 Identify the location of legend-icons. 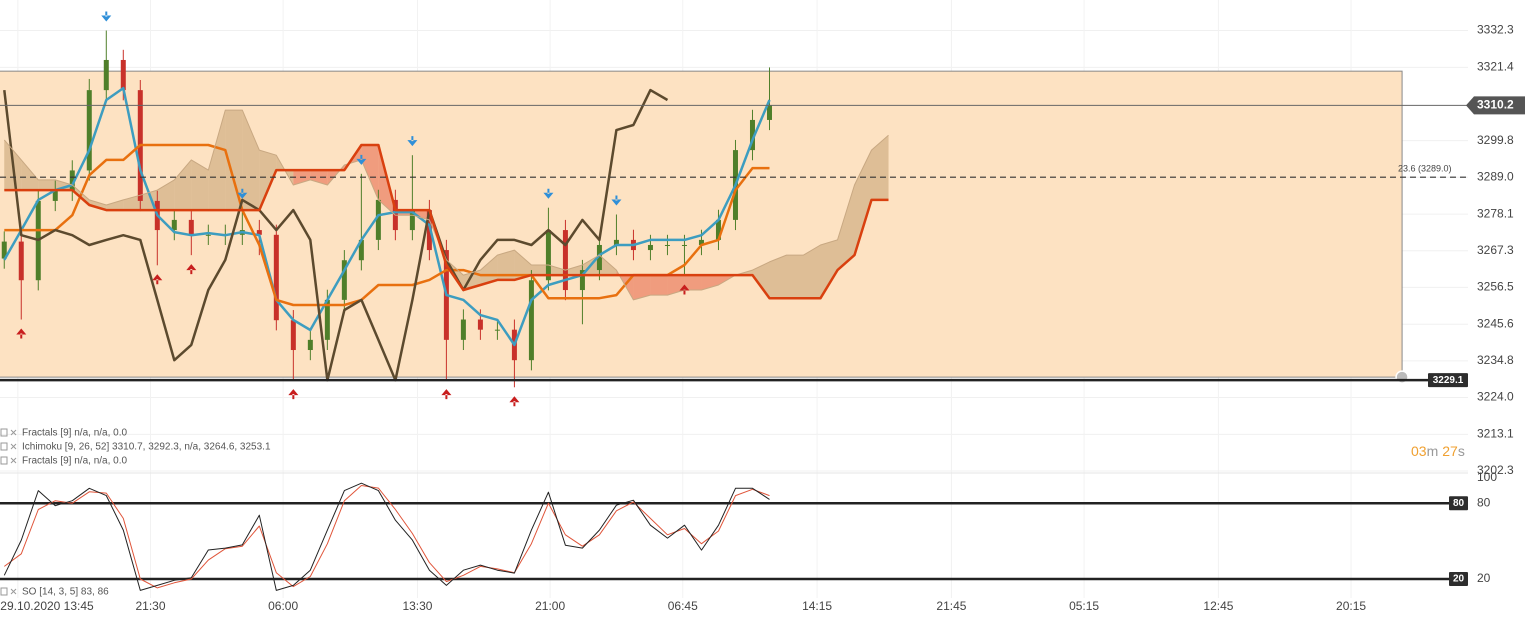
(8, 512).